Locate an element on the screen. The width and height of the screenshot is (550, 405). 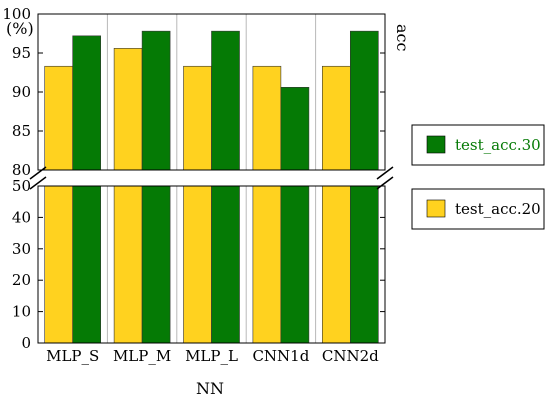
bar-test-acc-30-mlp-s-lower is located at coordinates (86, 264).